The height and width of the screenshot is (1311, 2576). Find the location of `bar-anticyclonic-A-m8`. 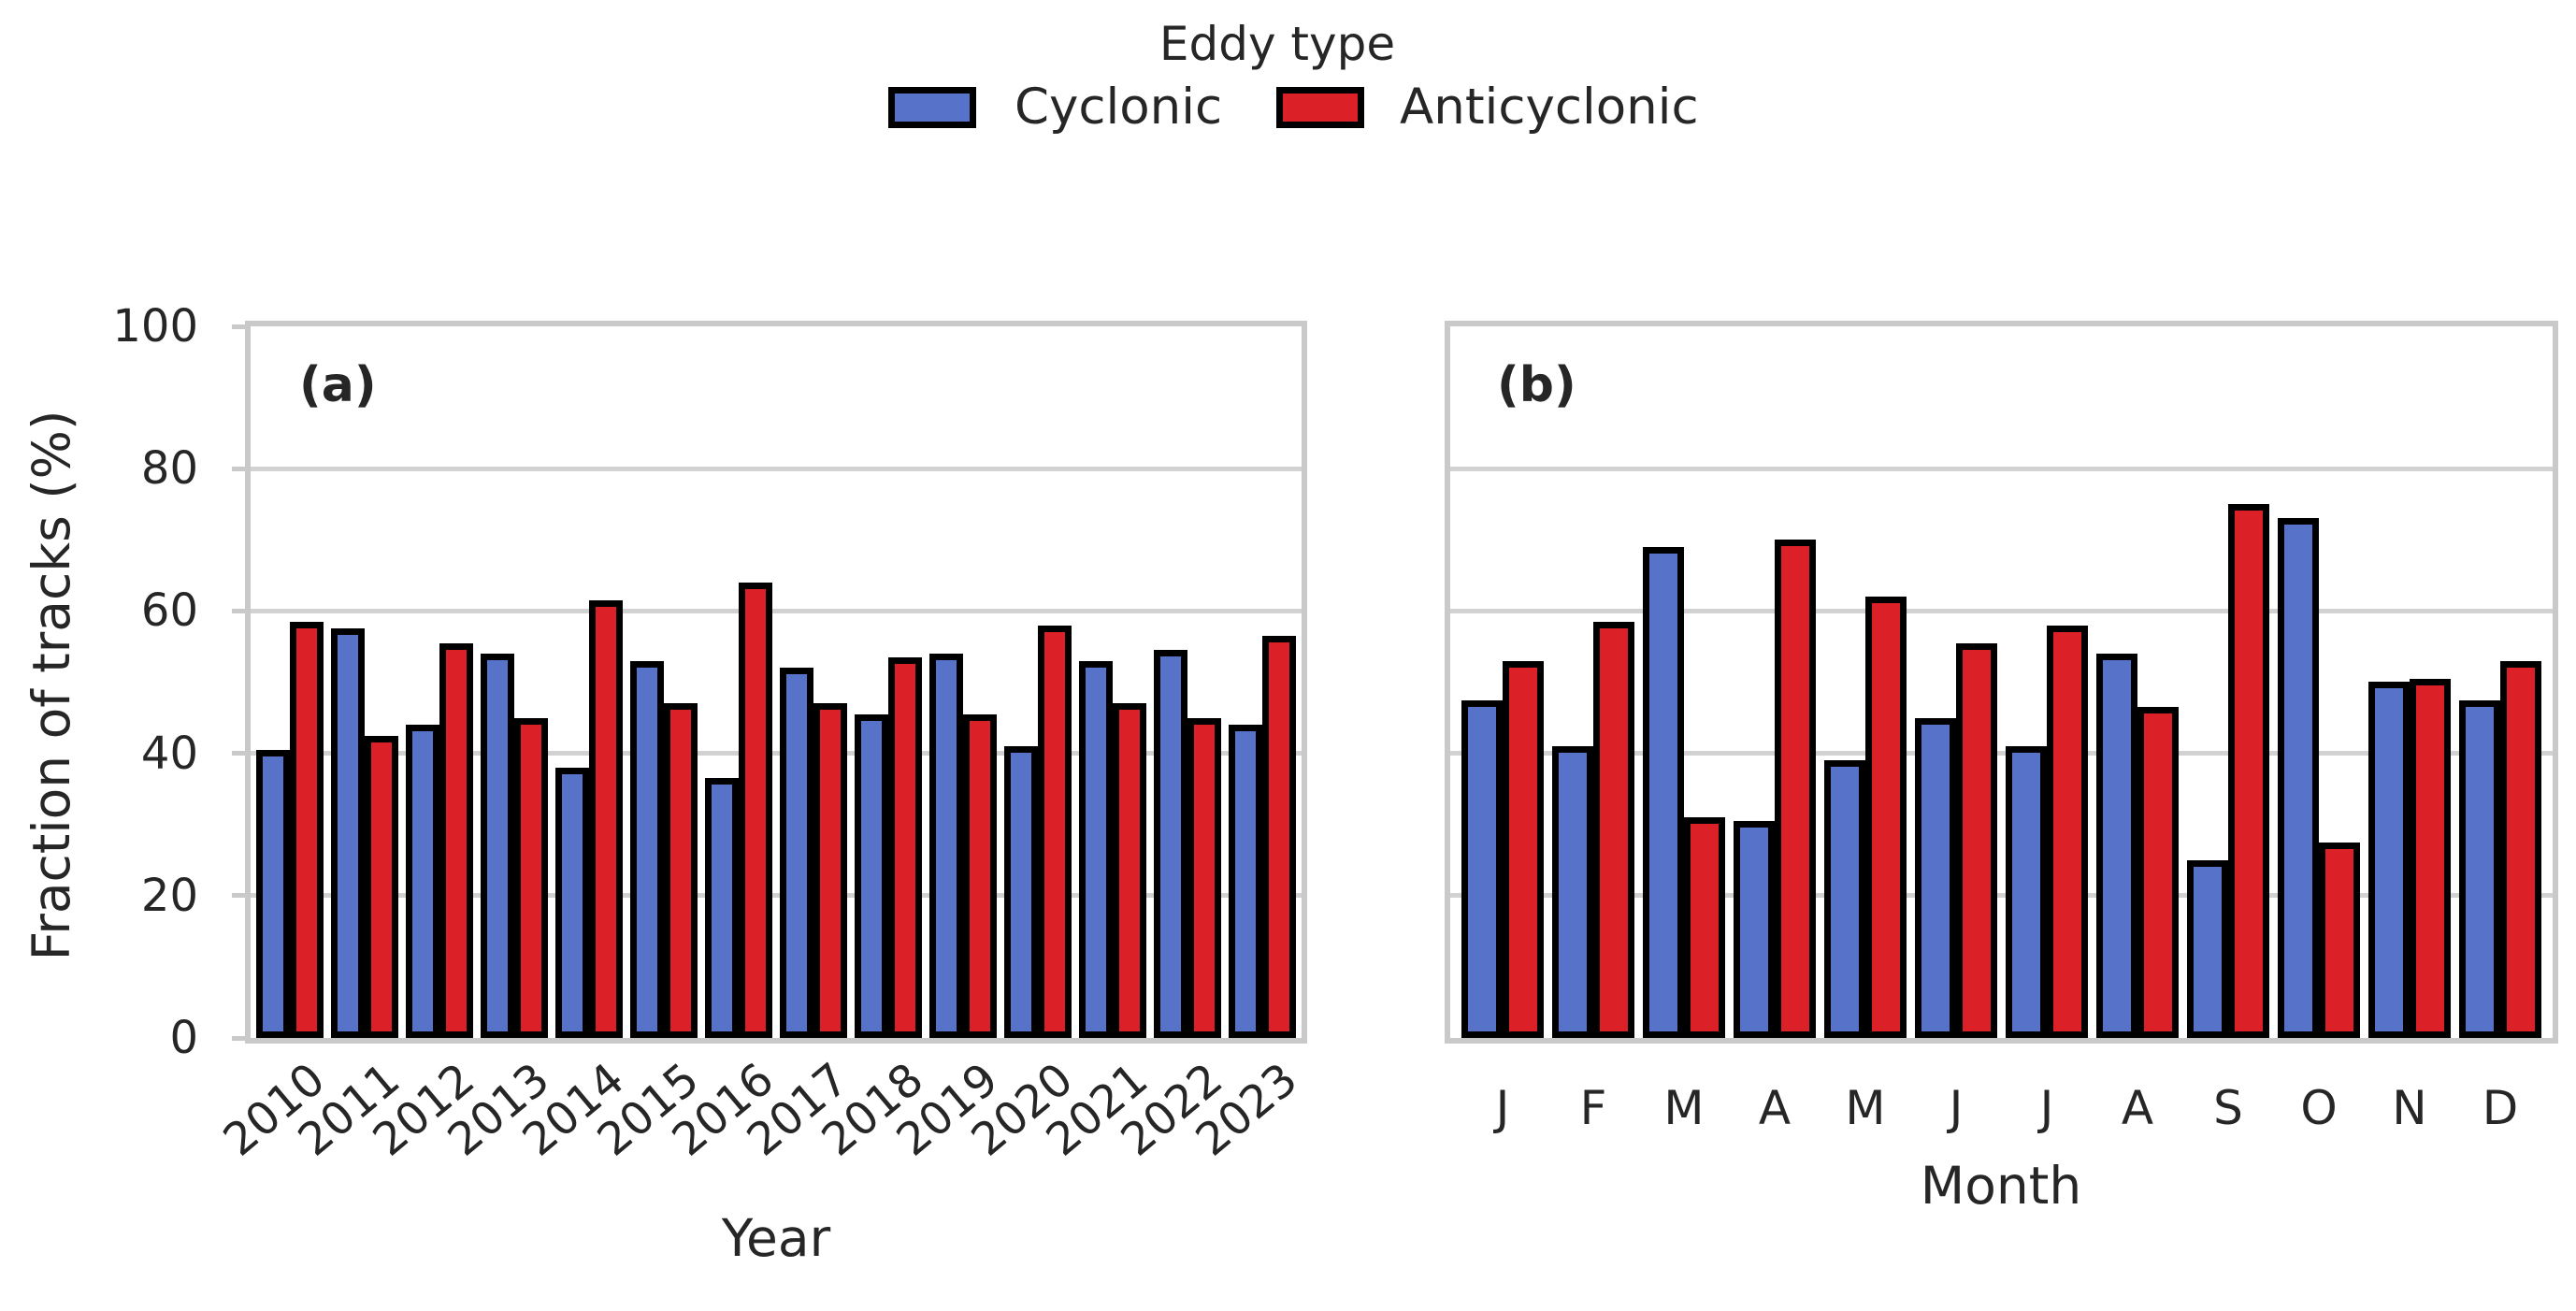

bar-anticyclonic-A-m8 is located at coordinates (2158, 873).